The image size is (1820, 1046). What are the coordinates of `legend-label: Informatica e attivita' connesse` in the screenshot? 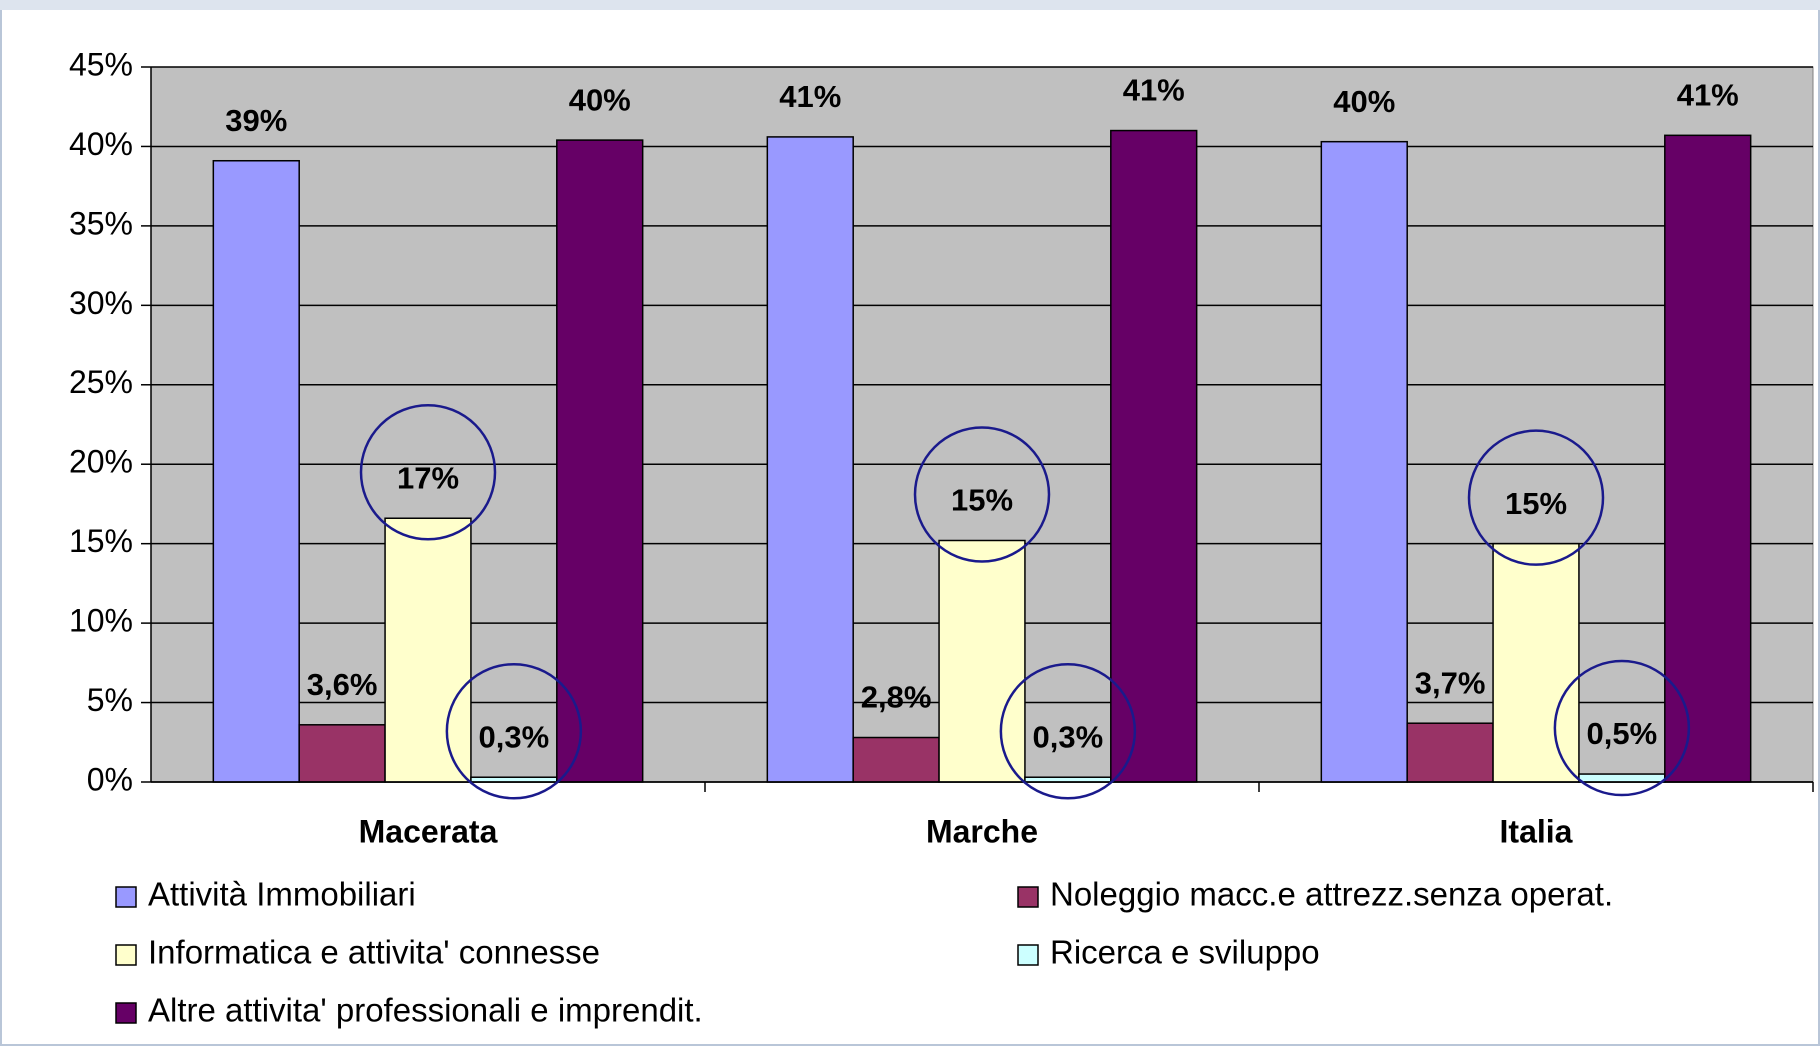 It's located at (374, 952).